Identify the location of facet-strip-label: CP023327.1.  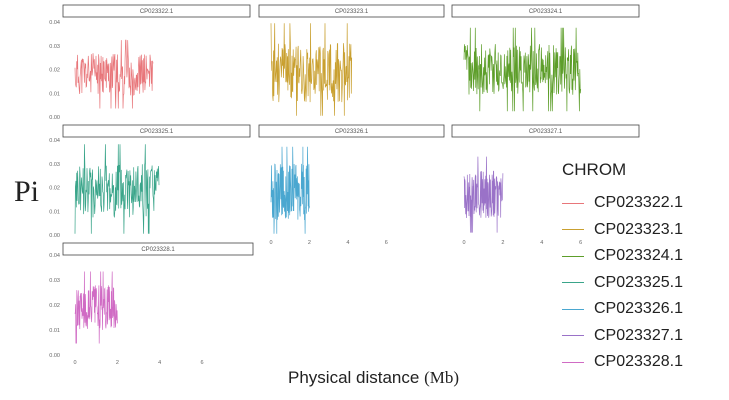
(546, 132).